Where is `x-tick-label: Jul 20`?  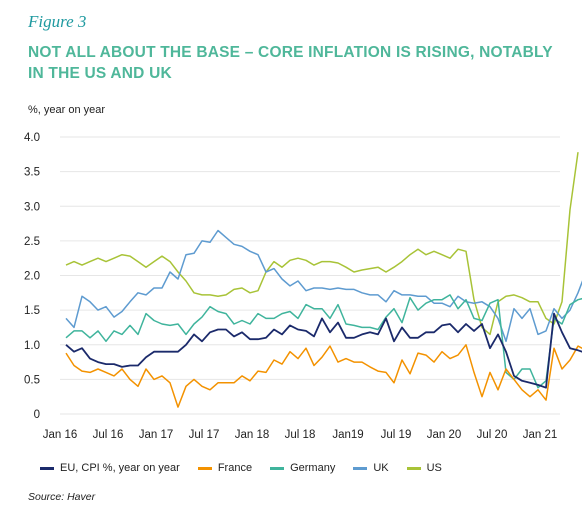
x-tick-label: Jul 20 is located at coordinates (492, 435).